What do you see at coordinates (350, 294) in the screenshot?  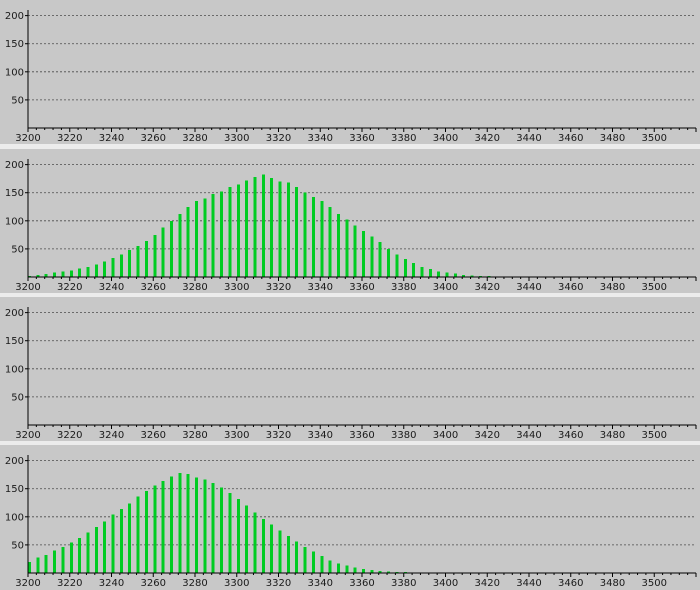 I see `panel-separator` at bounding box center [350, 294].